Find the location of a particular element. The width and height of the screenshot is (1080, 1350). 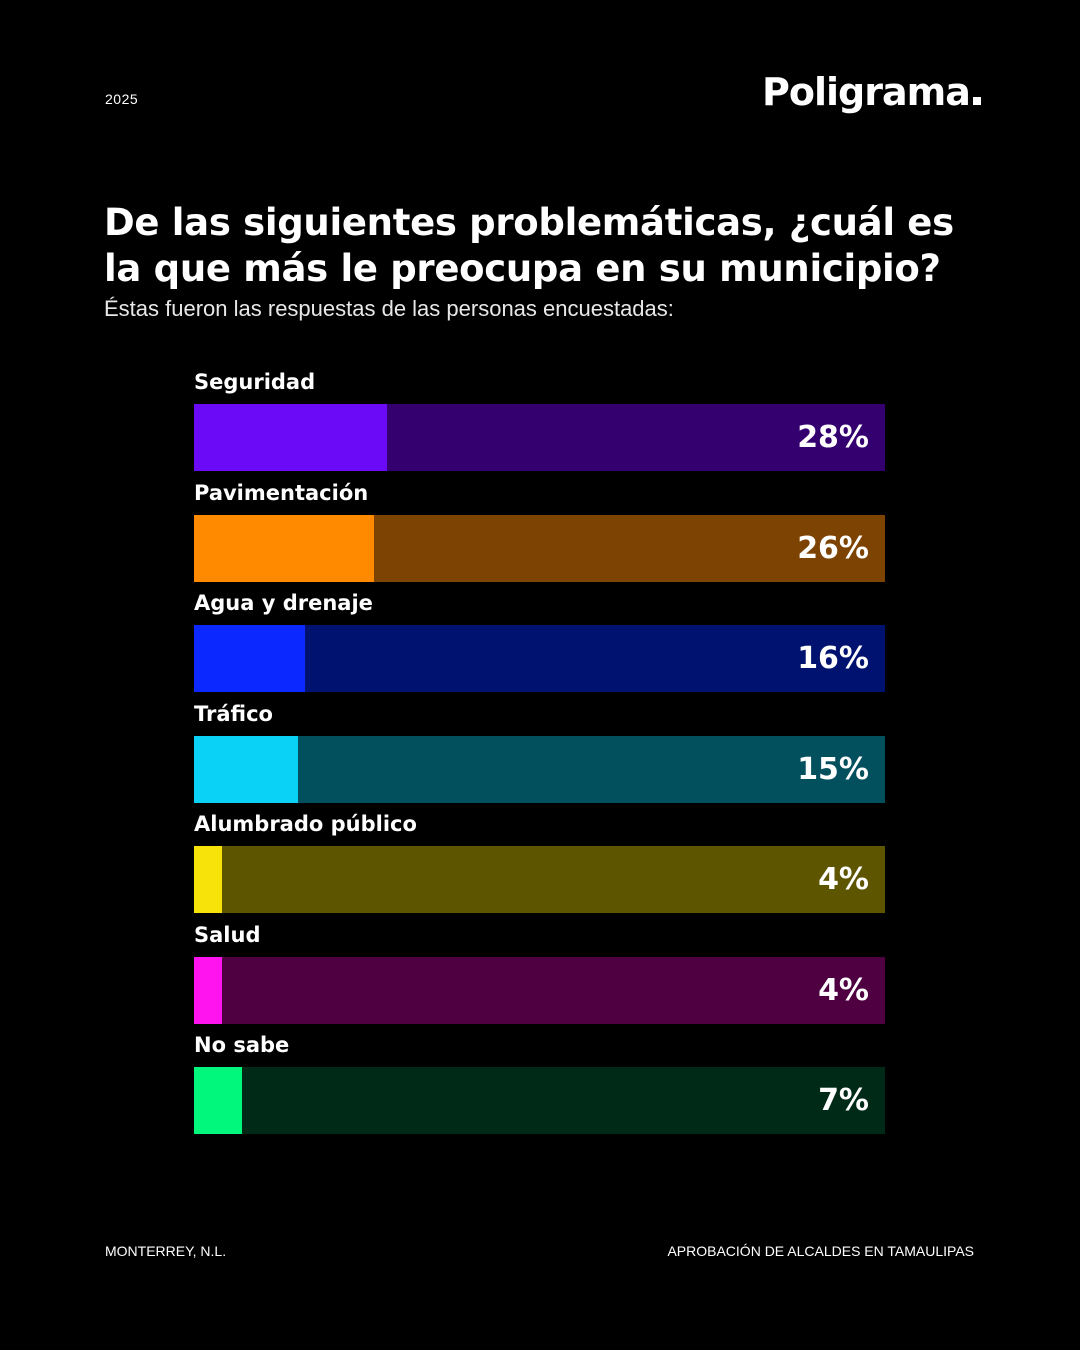

category-label: Pavimentación is located at coordinates (281, 492).